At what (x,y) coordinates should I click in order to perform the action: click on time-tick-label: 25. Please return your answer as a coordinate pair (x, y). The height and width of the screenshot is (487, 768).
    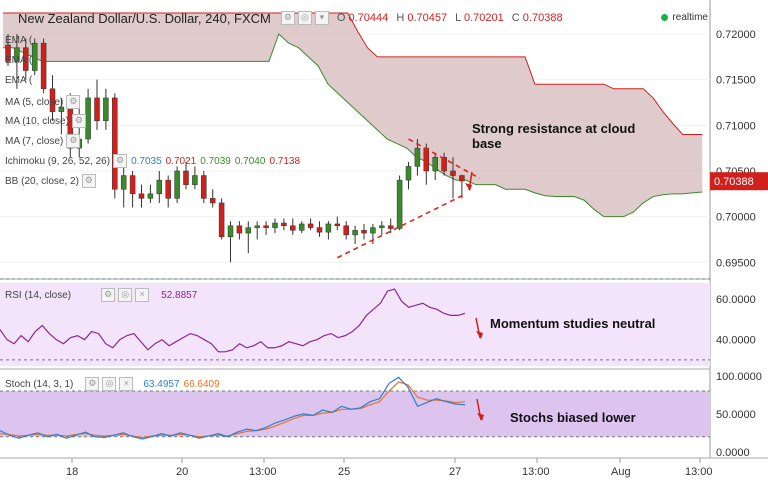
    Looking at the image, I should click on (344, 472).